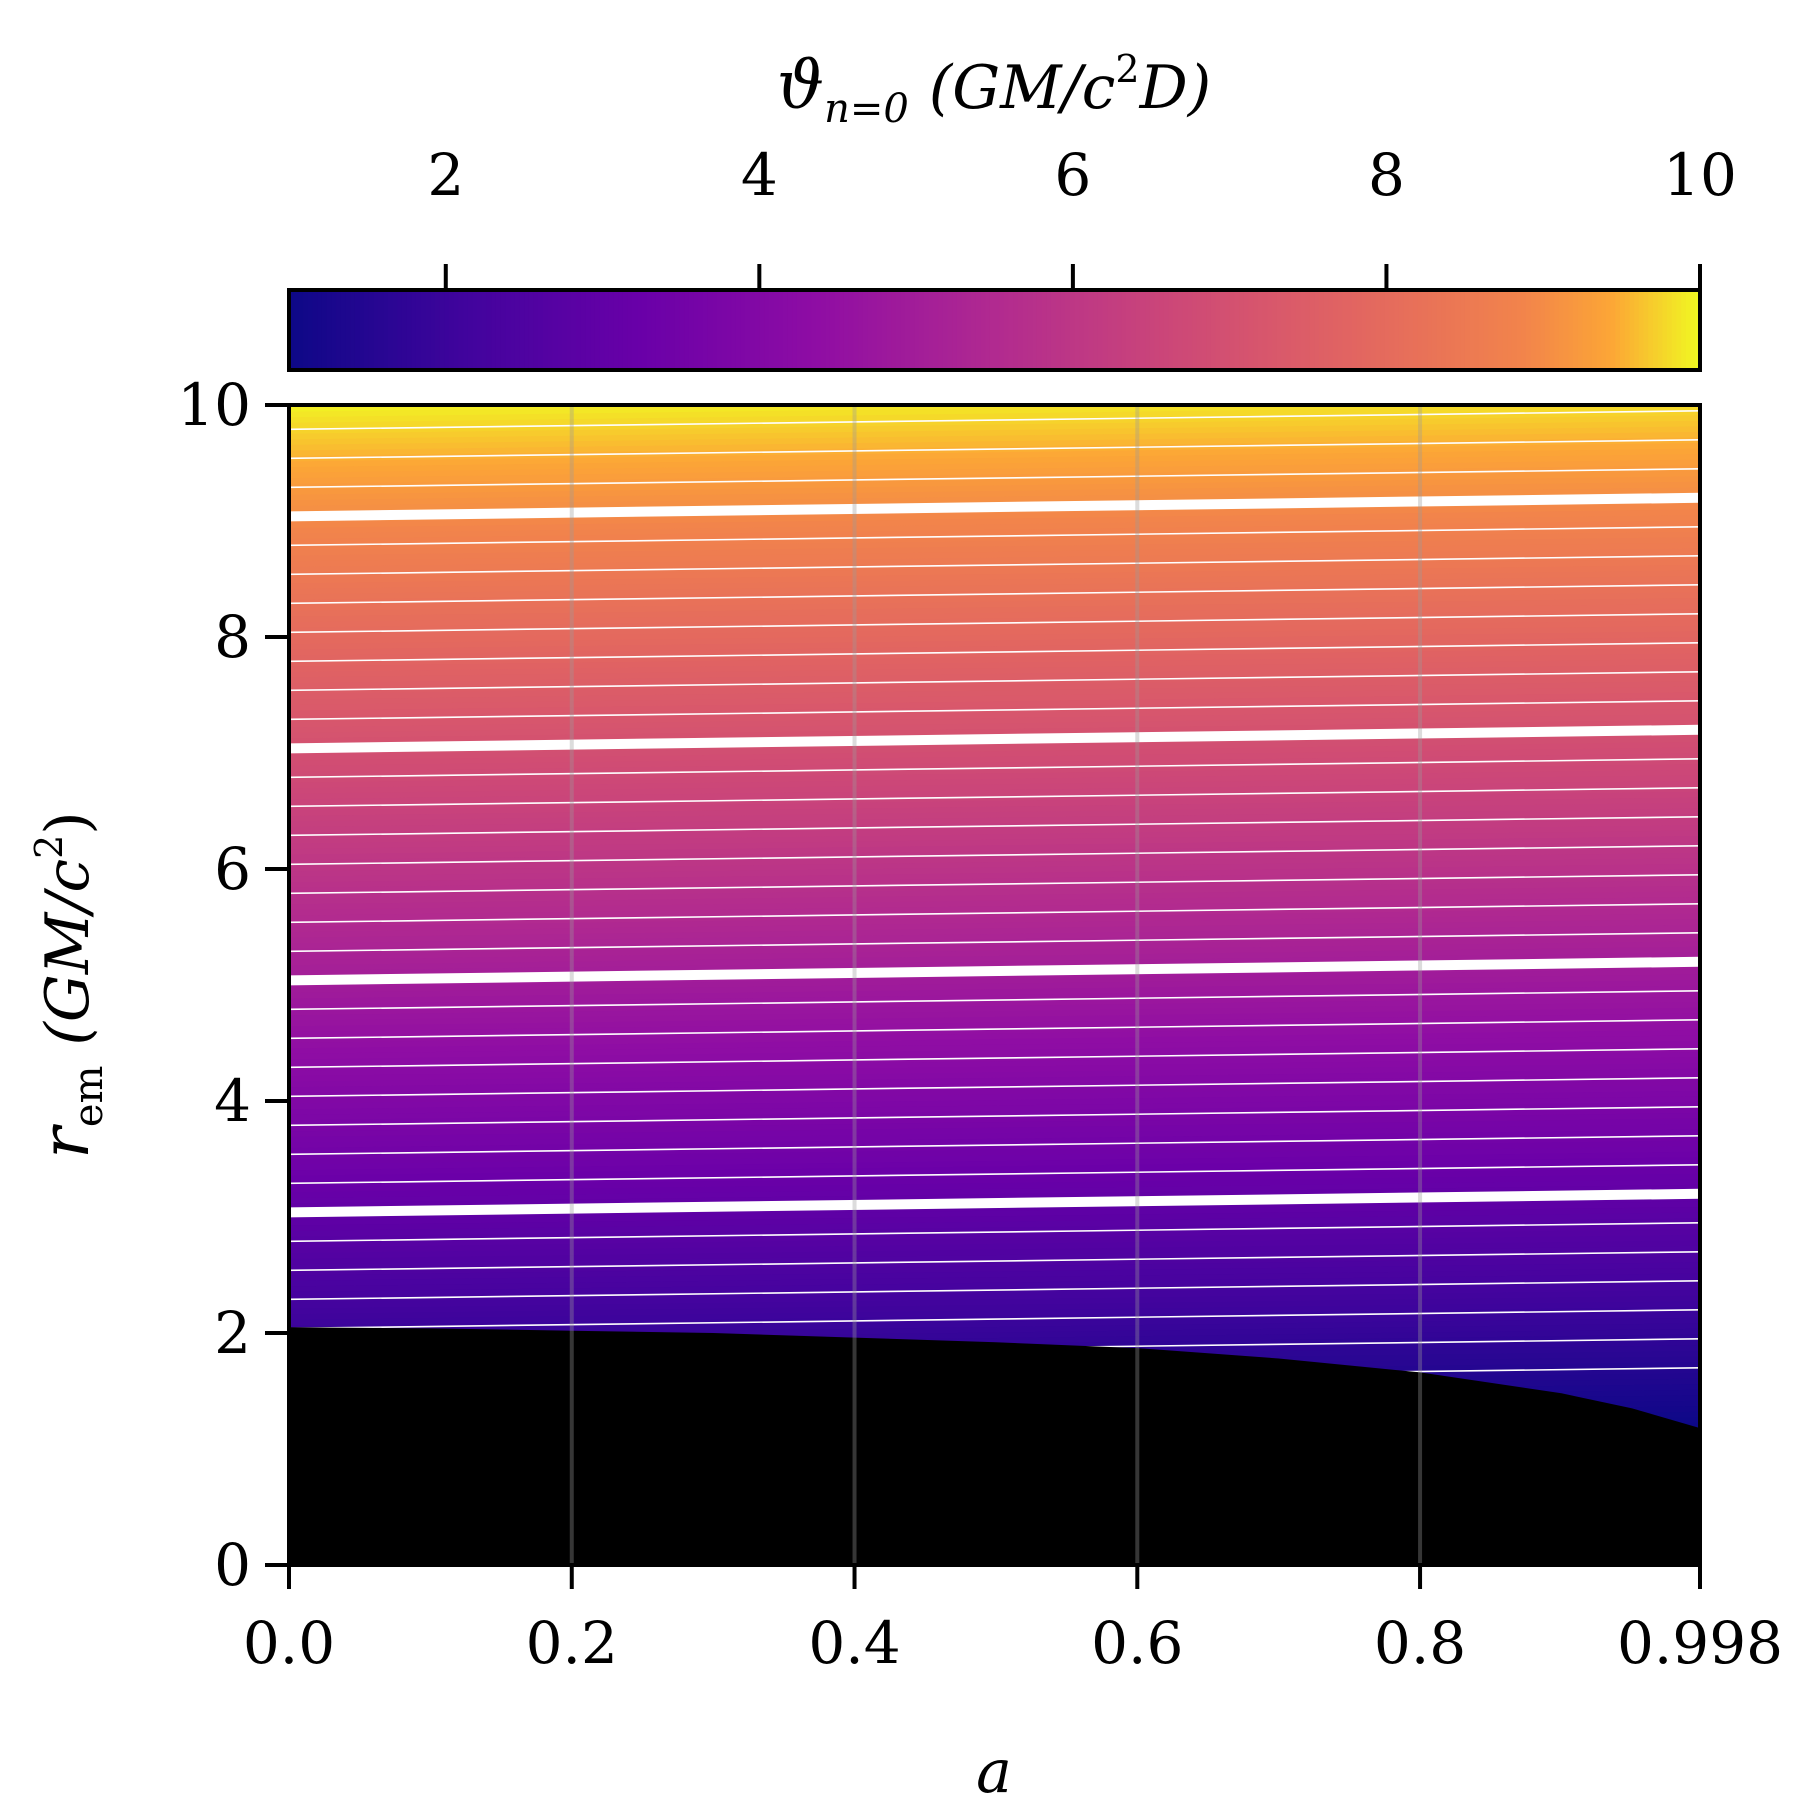  I want to click on colorbar-label: ϑn=0 (GM/c2D), so click(994, 89).